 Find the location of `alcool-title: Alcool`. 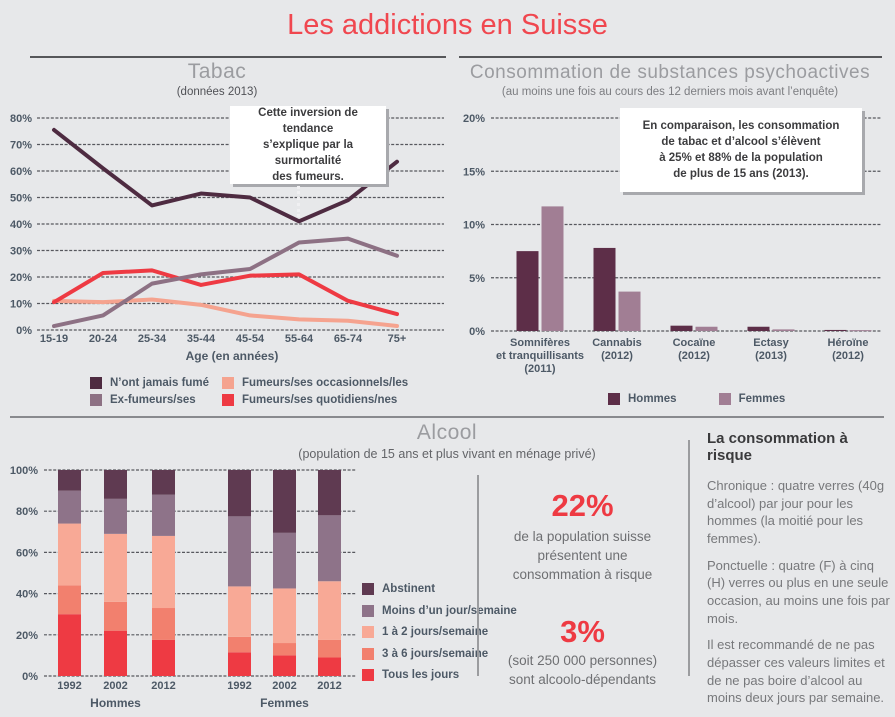

alcool-title: Alcool is located at coordinates (447, 432).